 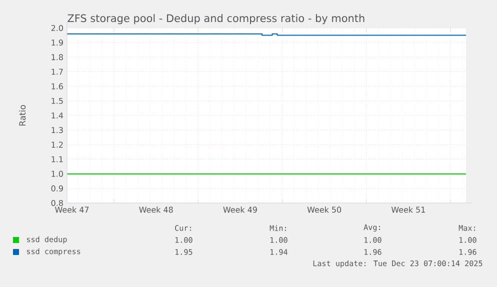 I want to click on chart-title: ZFS storage pool - Dedup and compress ratio - by month, so click(x=216, y=19).